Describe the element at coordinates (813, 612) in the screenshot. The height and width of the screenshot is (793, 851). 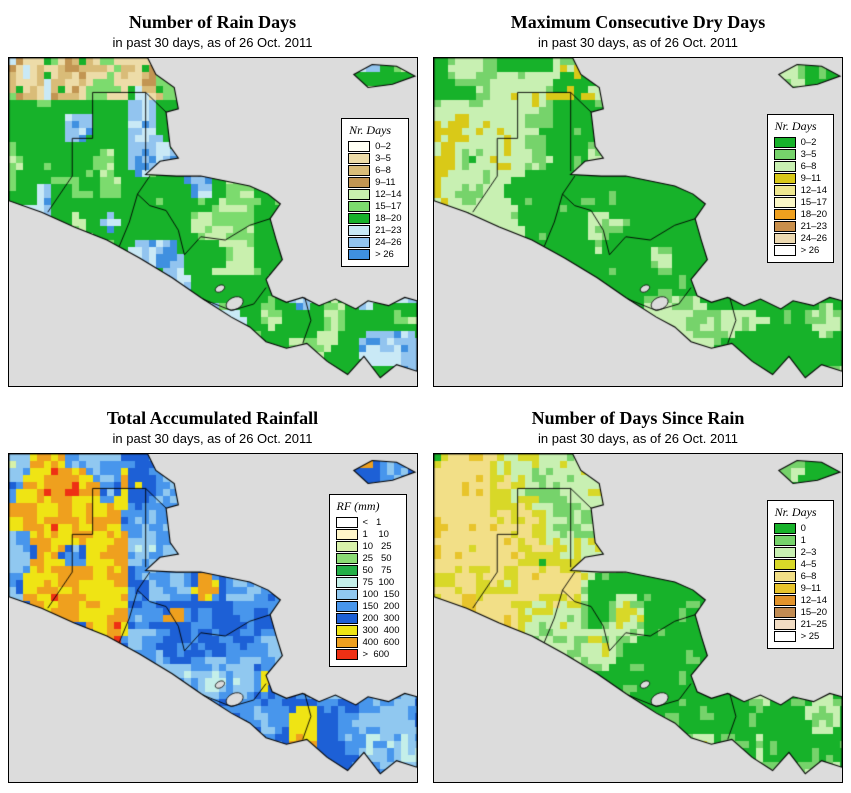
I see `legend-label: 15–20` at that location.